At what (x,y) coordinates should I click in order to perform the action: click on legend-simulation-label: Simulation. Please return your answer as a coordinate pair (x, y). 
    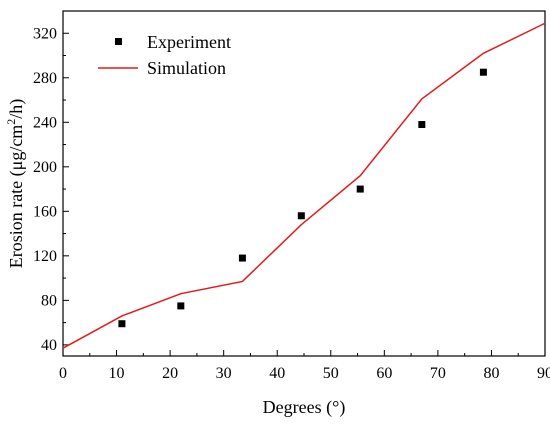
    Looking at the image, I should click on (186, 68).